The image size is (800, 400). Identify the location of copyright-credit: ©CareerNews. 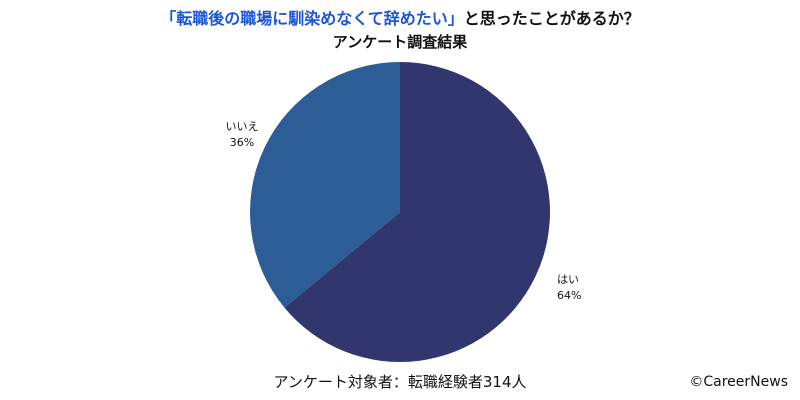
(738, 382).